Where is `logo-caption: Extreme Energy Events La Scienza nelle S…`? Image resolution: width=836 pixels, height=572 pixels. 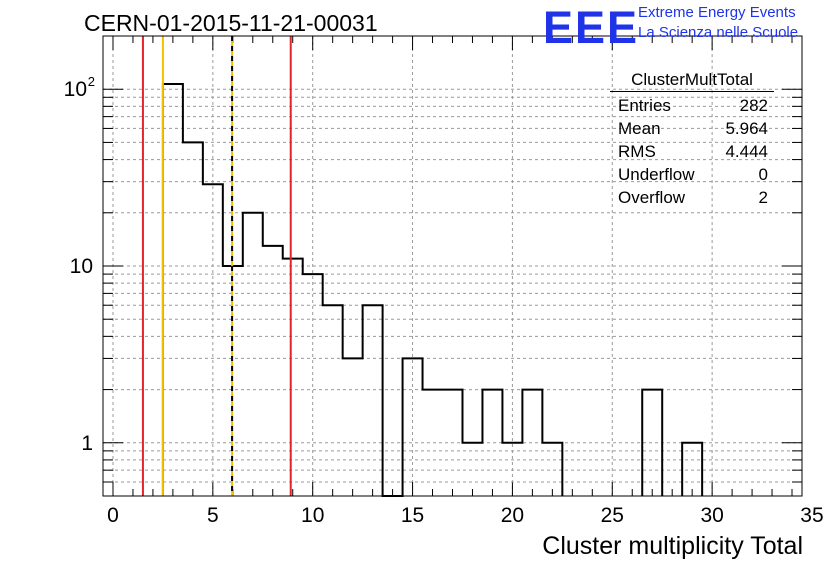 logo-caption: Extreme Energy Events La Scienza nelle S… is located at coordinates (718, 23).